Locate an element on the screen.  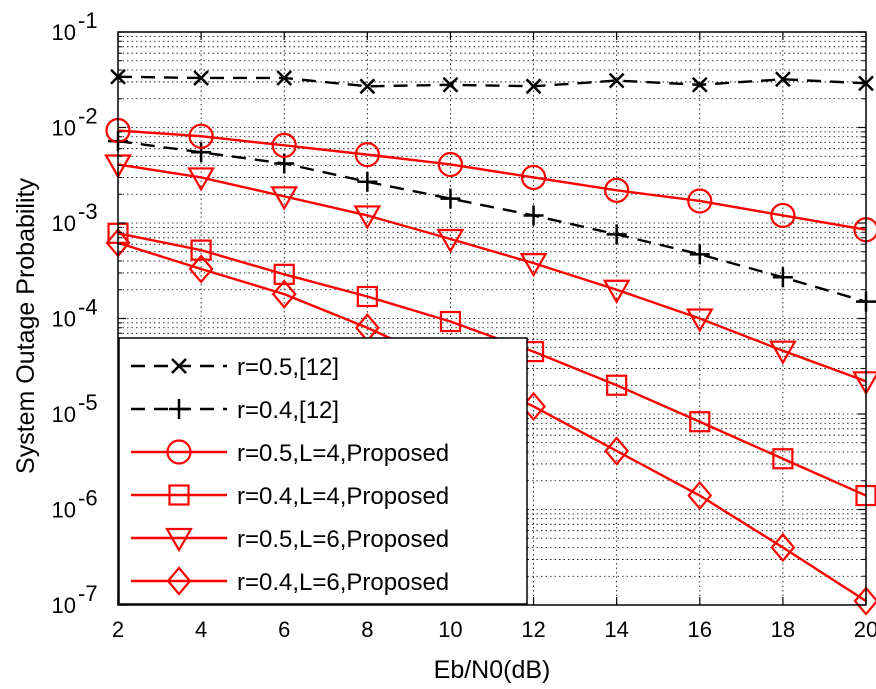
x-tick-label: 8 is located at coordinates (367, 629).